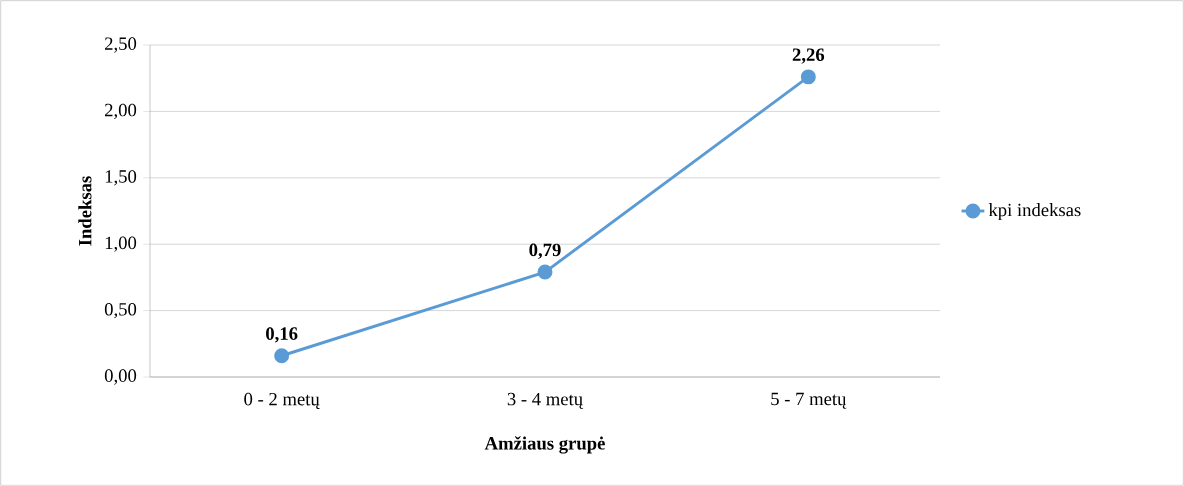  Describe the element at coordinates (1034, 212) in the screenshot. I see `legend-label: kpi indeksas` at that location.